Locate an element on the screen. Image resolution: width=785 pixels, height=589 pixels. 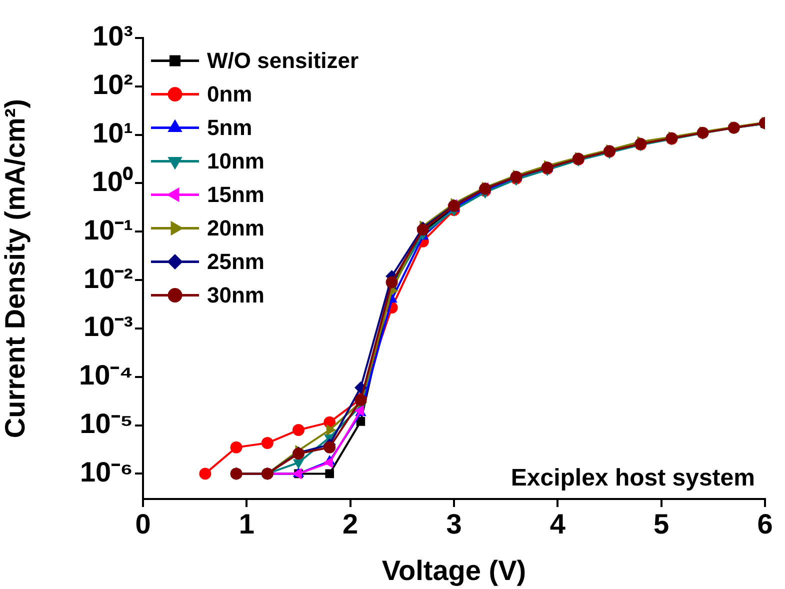
legend-label: 10nm is located at coordinates (235, 161).